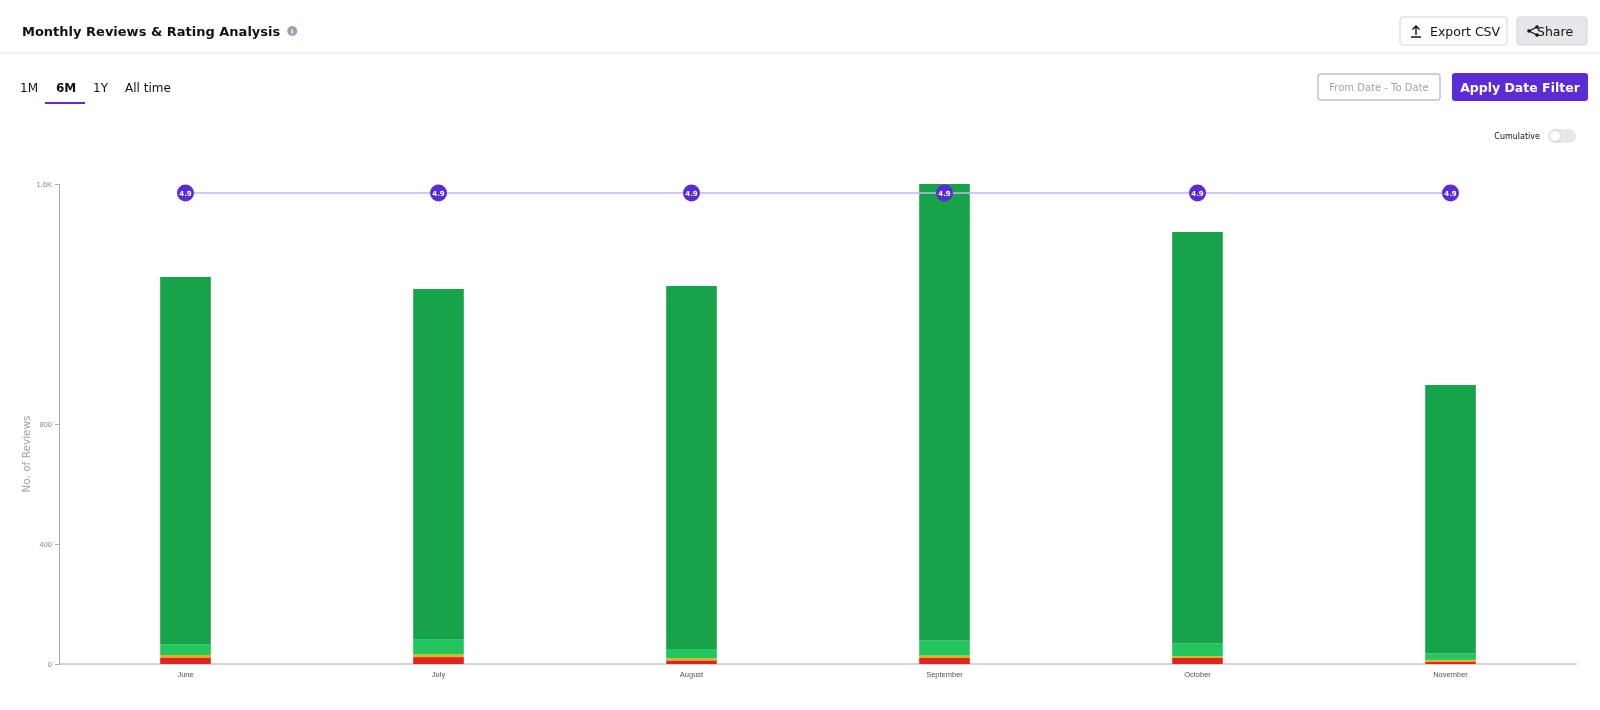 The height and width of the screenshot is (710, 1600). Describe the element at coordinates (148, 88) in the screenshot. I see `text: All time` at that location.